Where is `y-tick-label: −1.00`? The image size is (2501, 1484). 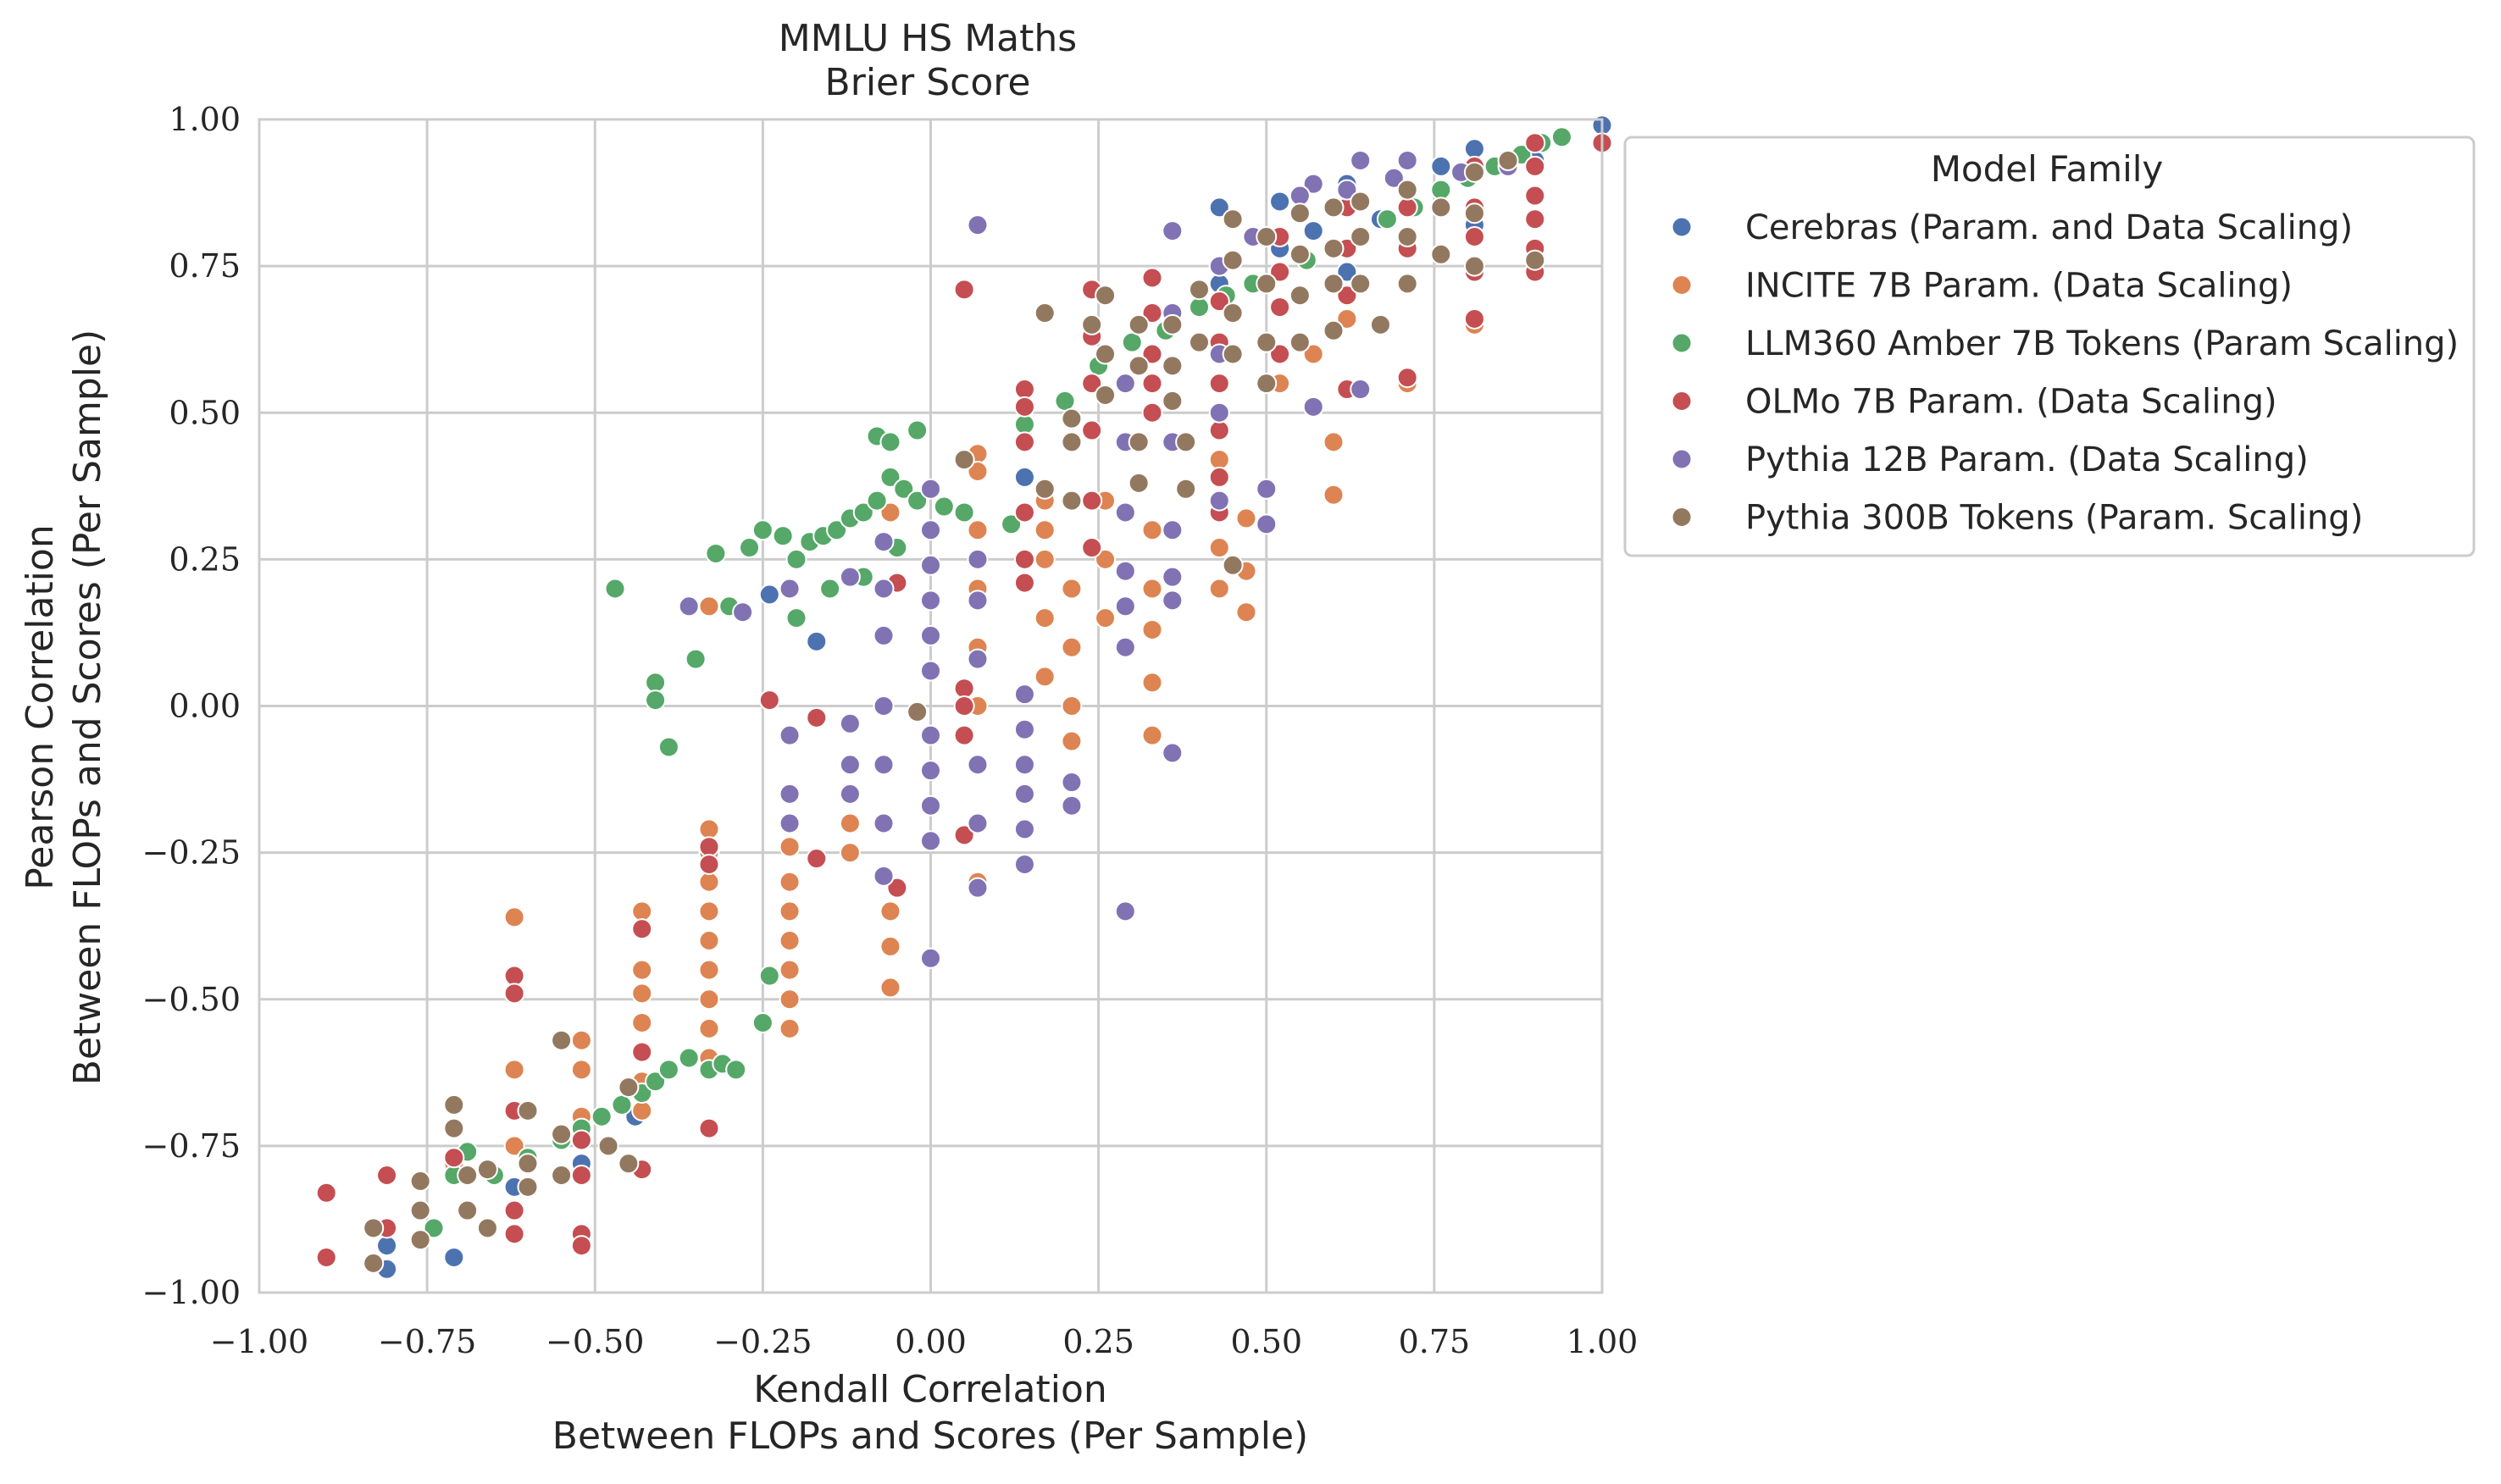
y-tick-label: −1.00 is located at coordinates (191, 1292).